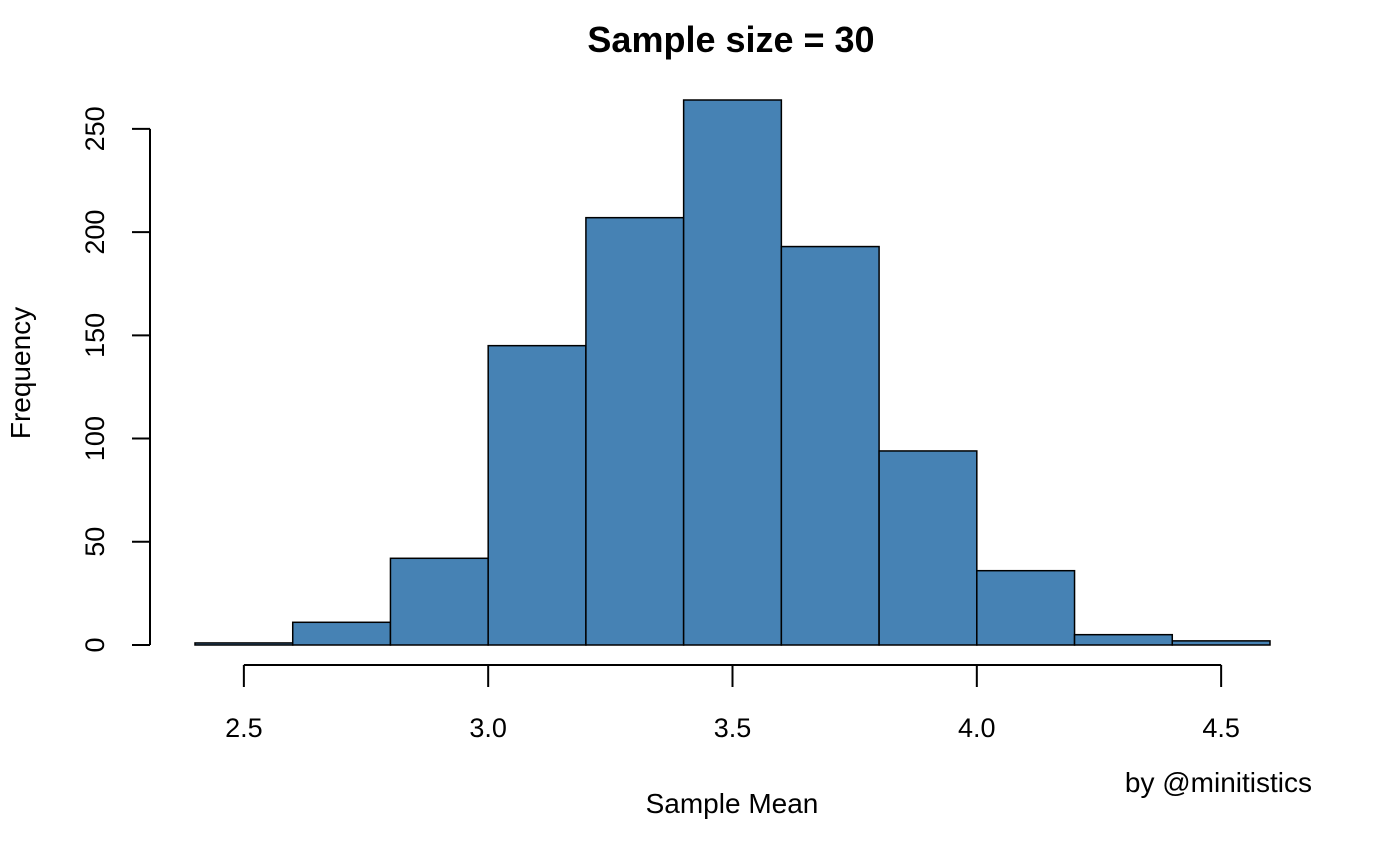  What do you see at coordinates (95, 438) in the screenshot?
I see `y-tick-label: 100` at bounding box center [95, 438].